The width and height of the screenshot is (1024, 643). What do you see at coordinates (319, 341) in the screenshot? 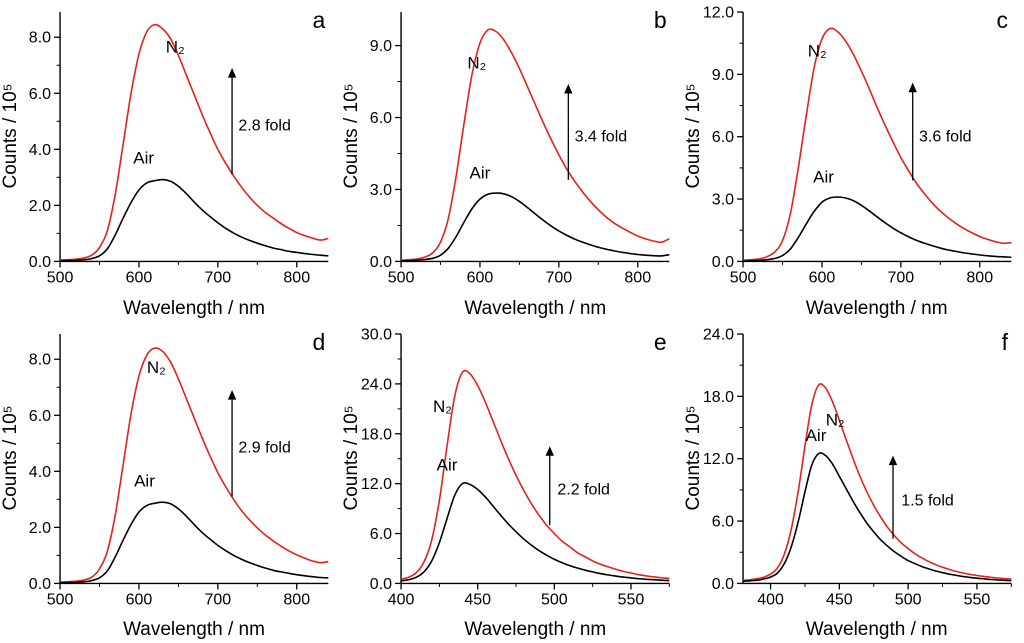
I see `panel-letter-d: d` at bounding box center [319, 341].